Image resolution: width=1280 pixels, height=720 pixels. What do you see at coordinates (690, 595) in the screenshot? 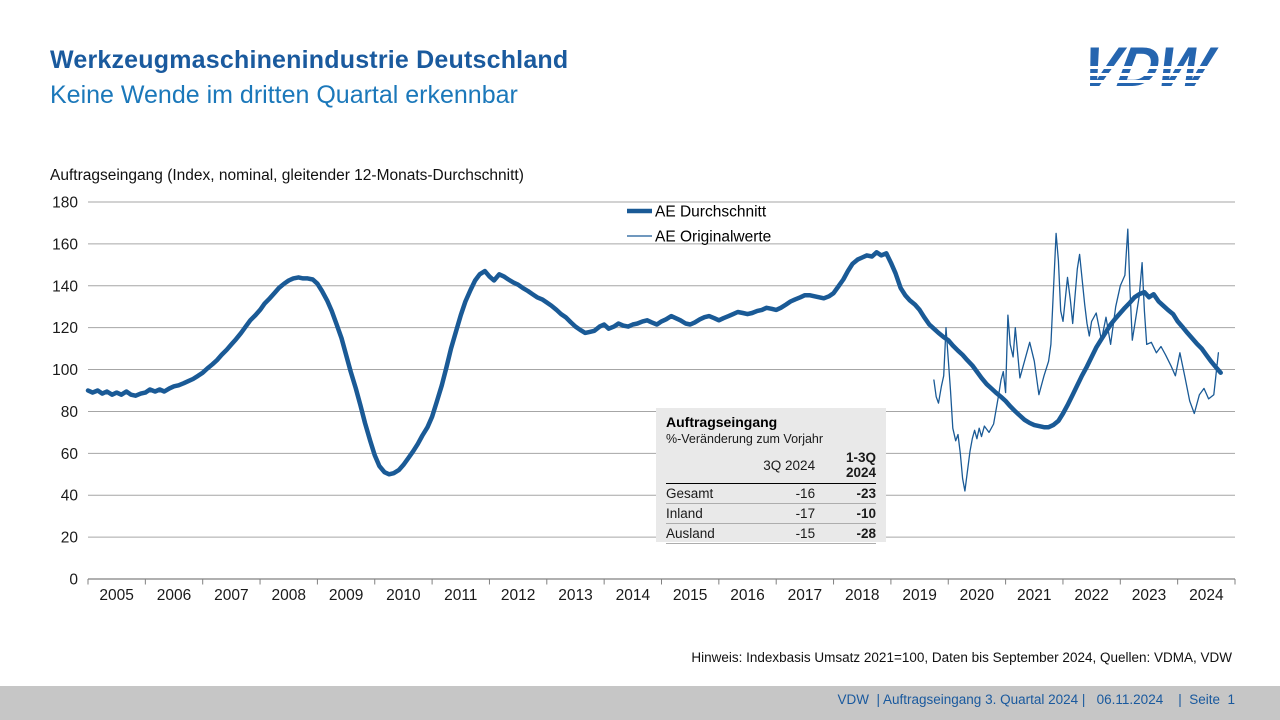
I see `x-tick-label: 2015` at bounding box center [690, 595].